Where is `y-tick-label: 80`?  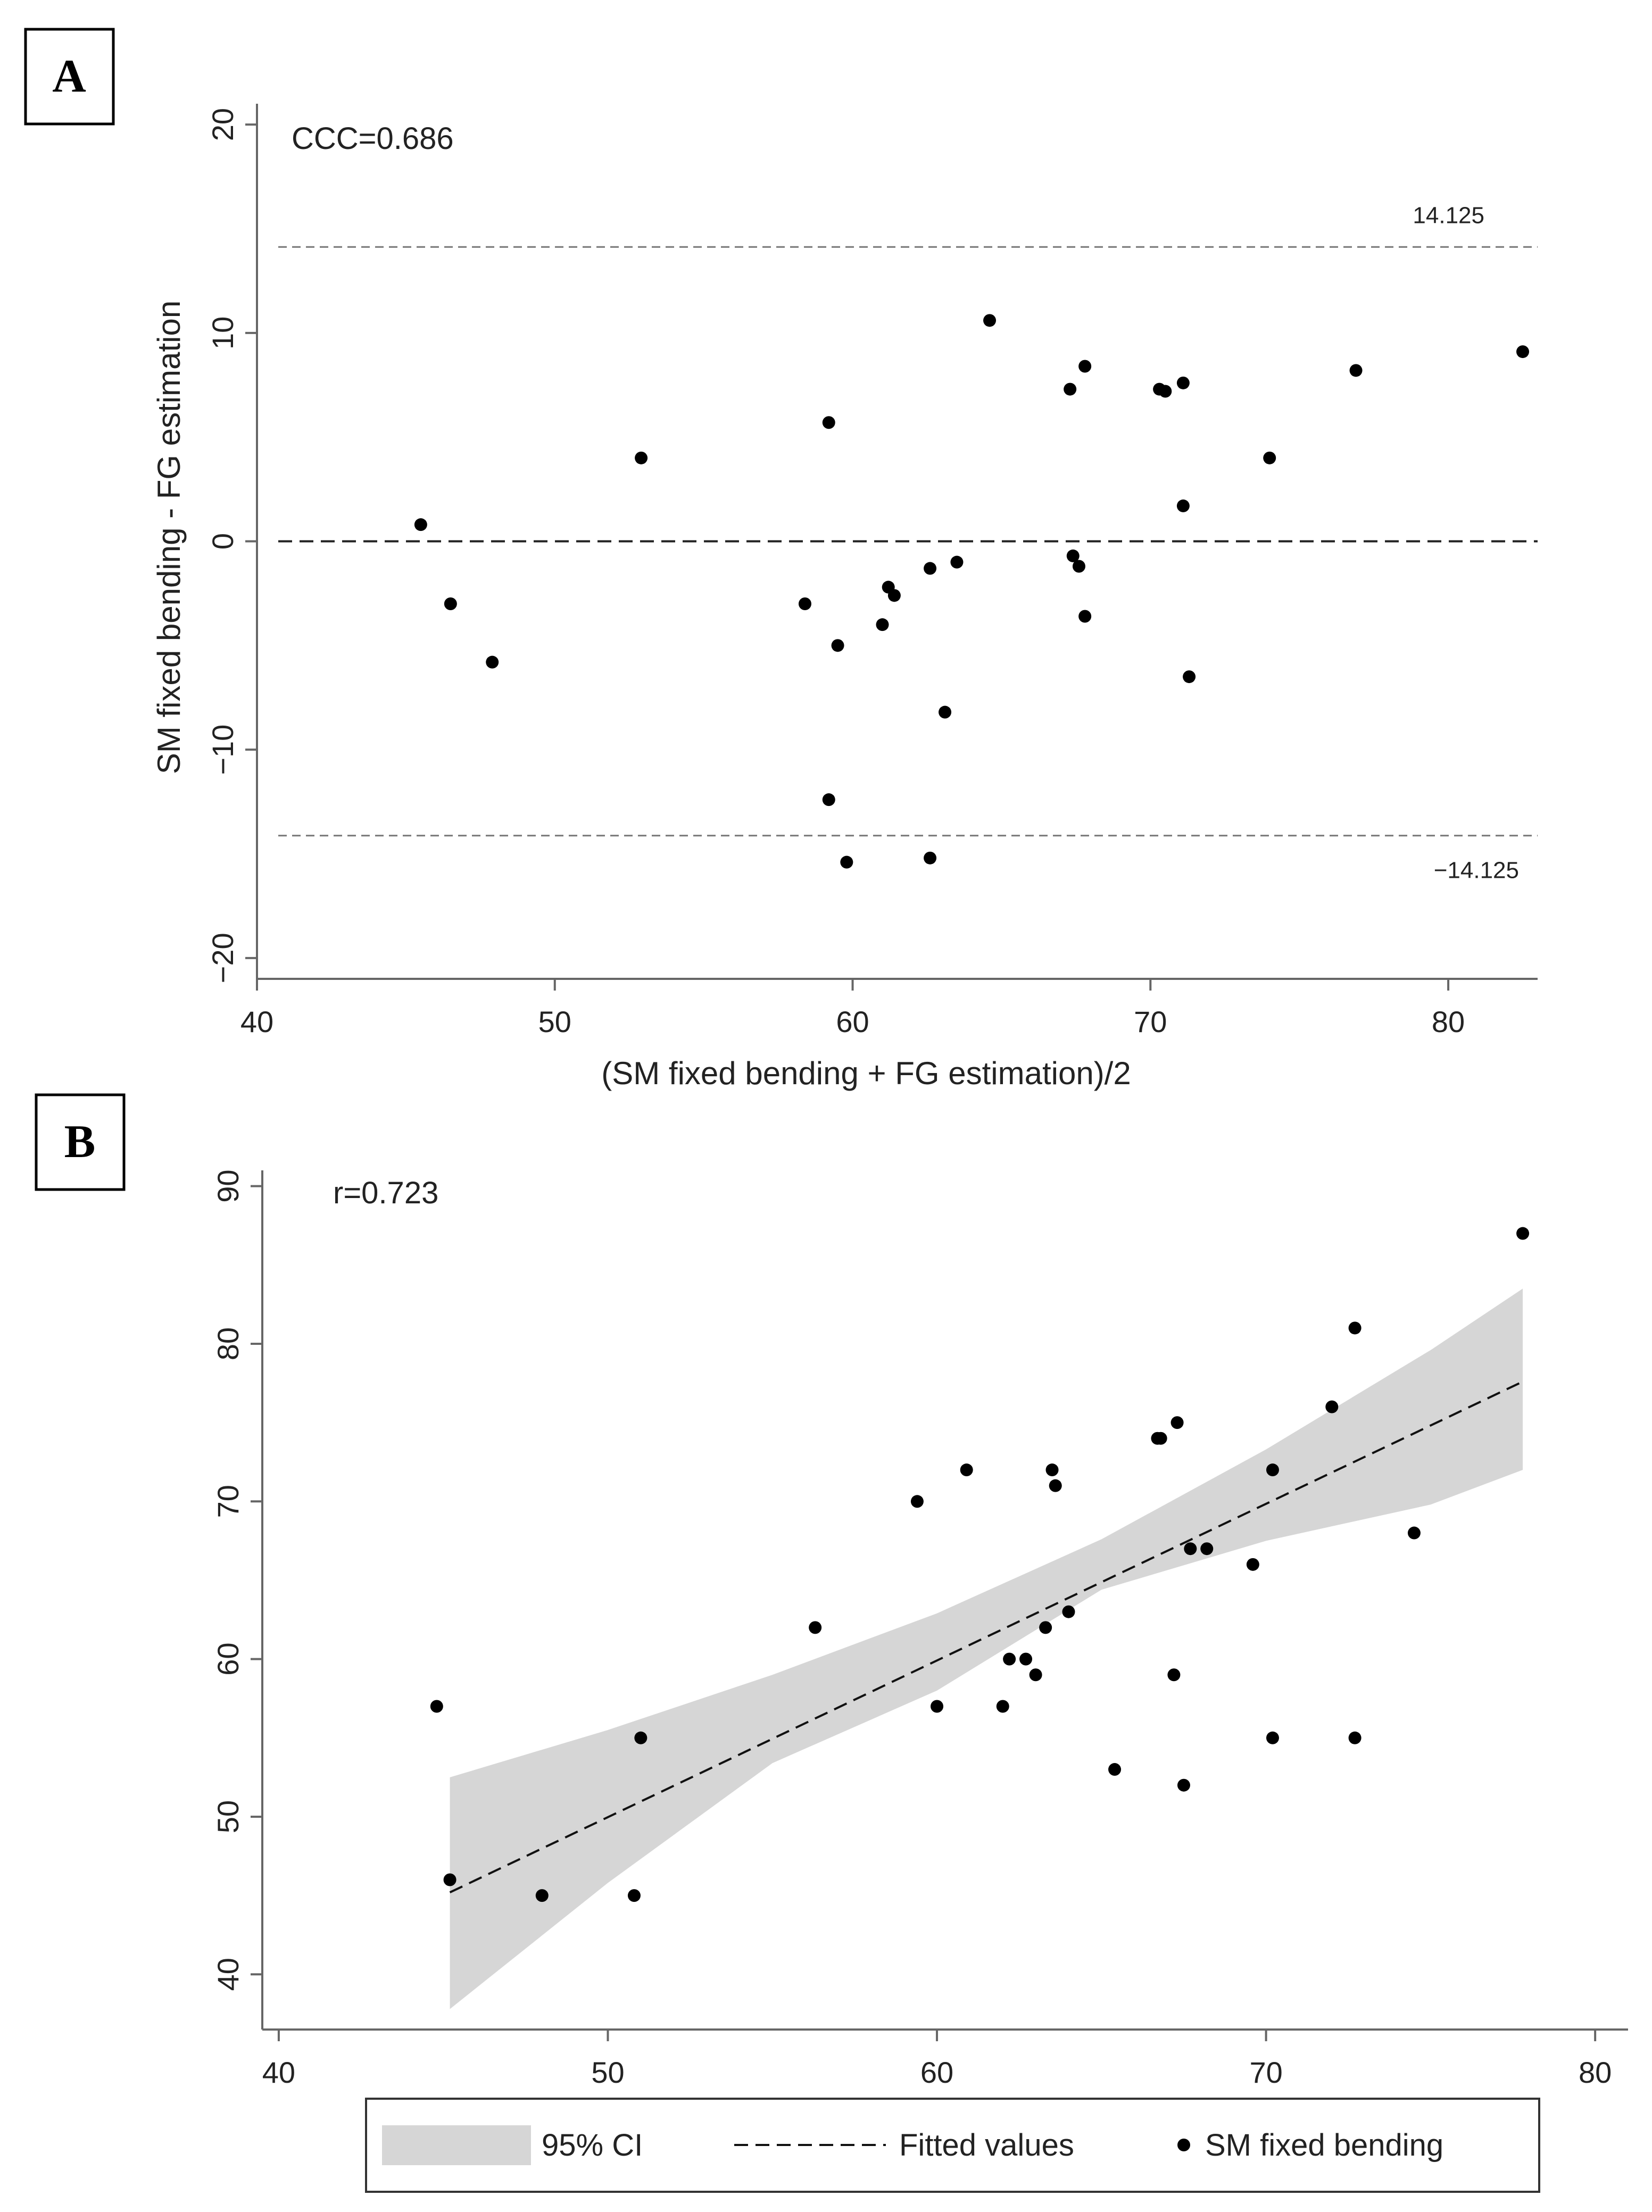 y-tick-label: 80 is located at coordinates (228, 1343).